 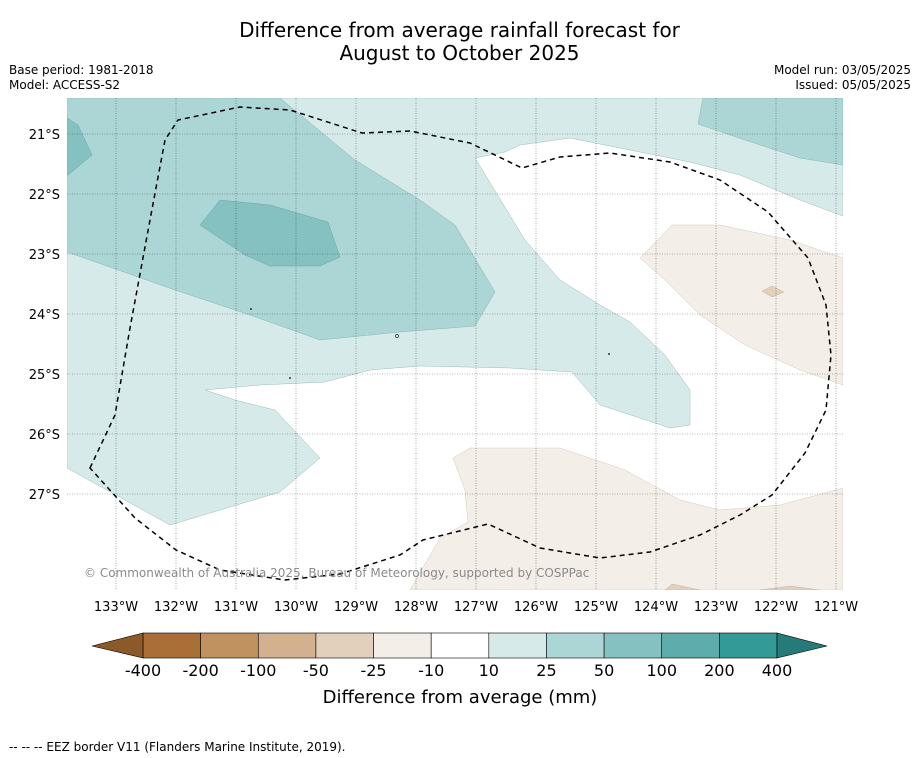 What do you see at coordinates (656, 607) in the screenshot?
I see `lon-label: 124°W` at bounding box center [656, 607].